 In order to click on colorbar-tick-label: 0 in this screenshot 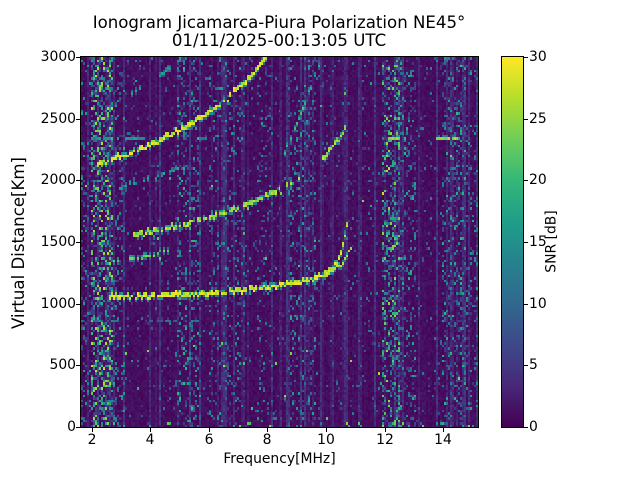, I will do `click(533, 427)`.